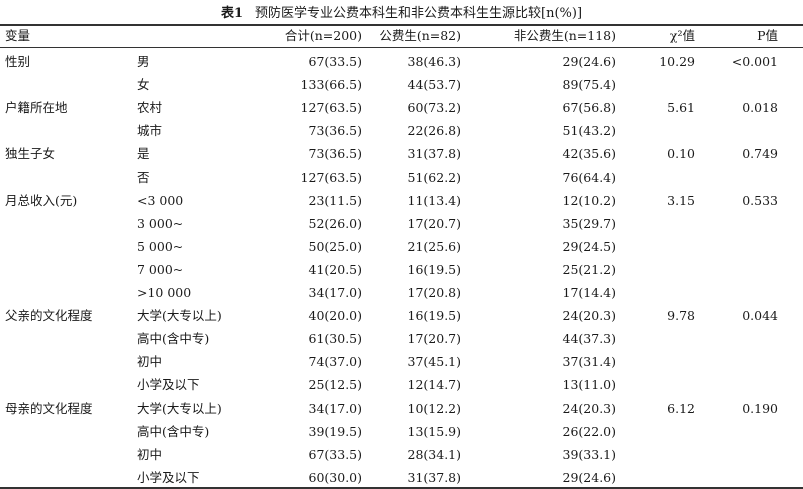  What do you see at coordinates (682, 35) in the screenshot?
I see `header-chi: χ²值` at bounding box center [682, 35].